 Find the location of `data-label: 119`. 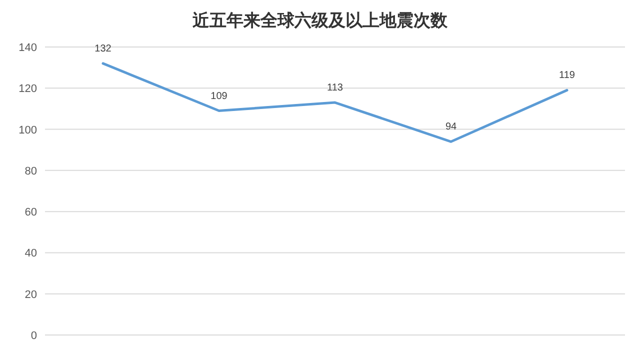

data-label: 119 is located at coordinates (567, 76).